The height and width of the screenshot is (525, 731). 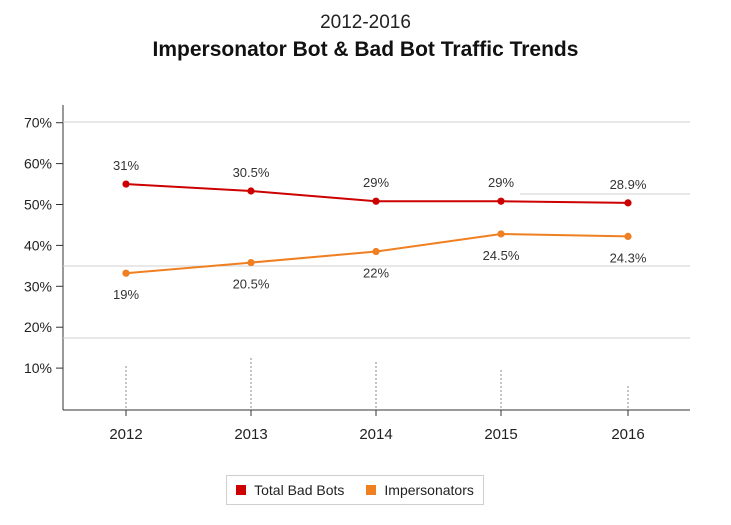 What do you see at coordinates (38, 327) in the screenshot?
I see `y-tick-label: 20%` at bounding box center [38, 327].